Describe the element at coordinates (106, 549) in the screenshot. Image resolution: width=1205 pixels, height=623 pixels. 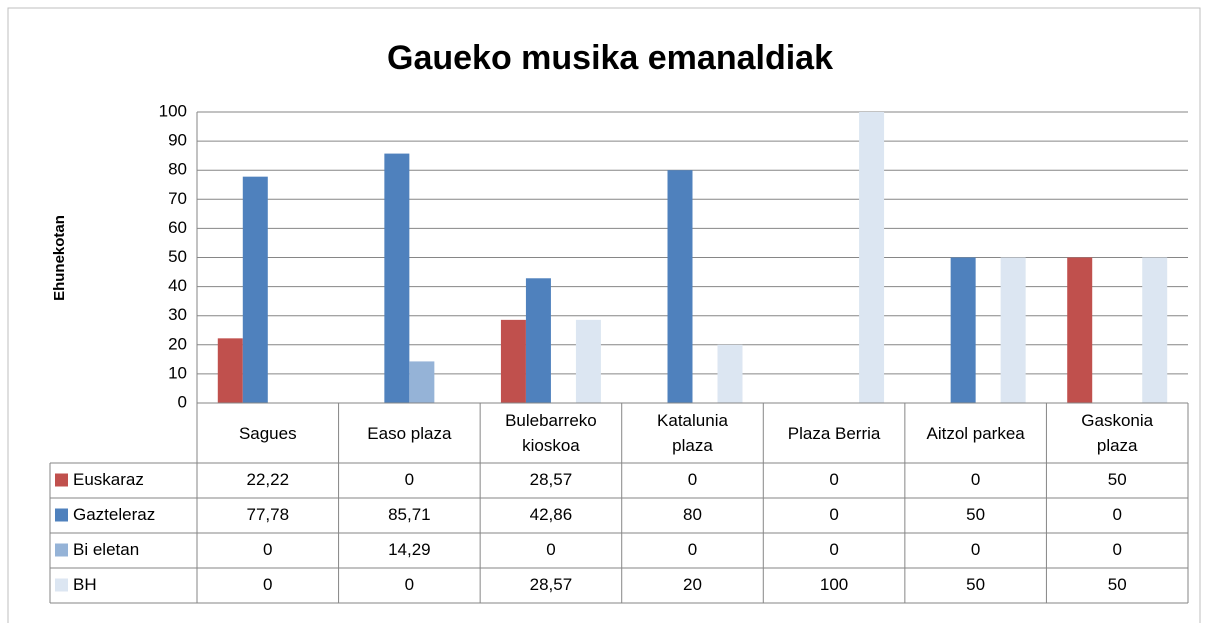
I see `legend-label: Bi eletan` at that location.